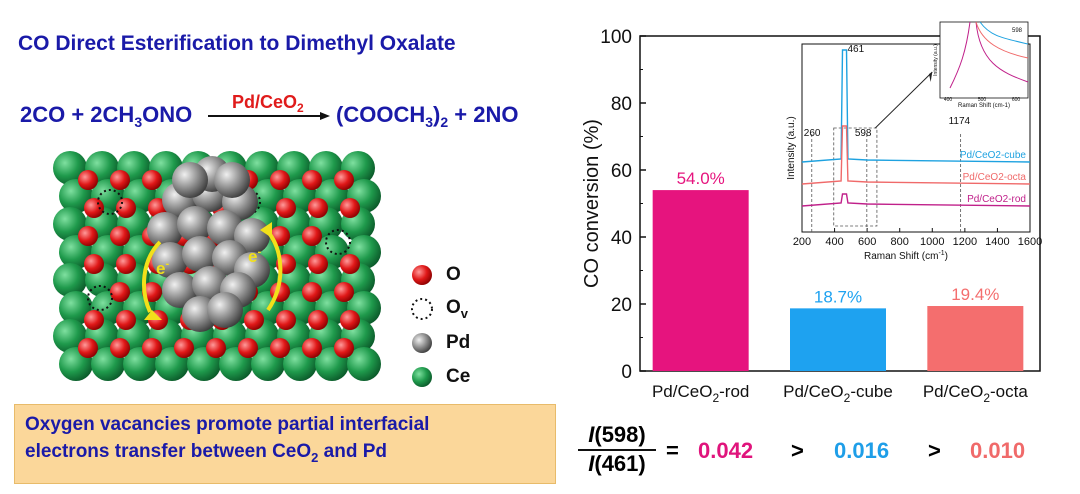 The image size is (1080, 494). I want to click on inset-x-axis-label: Raman Shift (cm-1), so click(906, 256).